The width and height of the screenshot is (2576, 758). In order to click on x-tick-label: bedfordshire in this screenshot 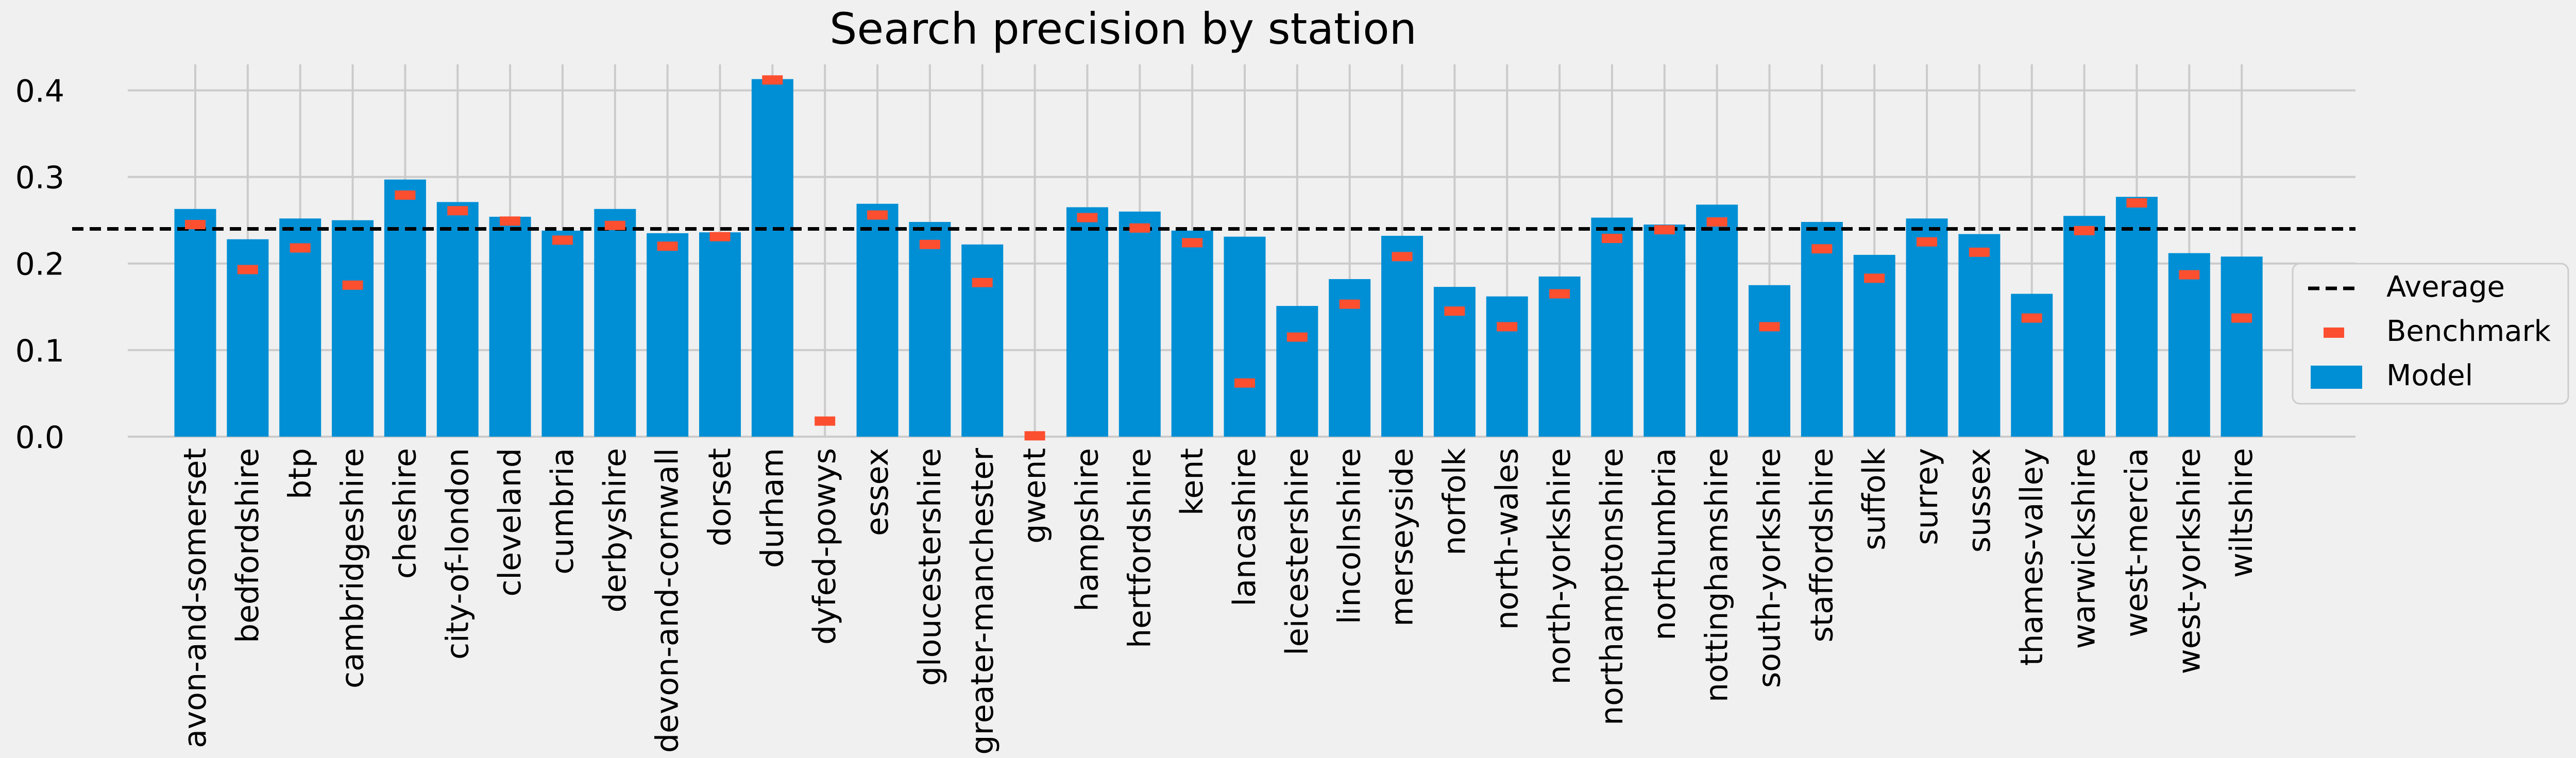, I will do `click(248, 545)`.